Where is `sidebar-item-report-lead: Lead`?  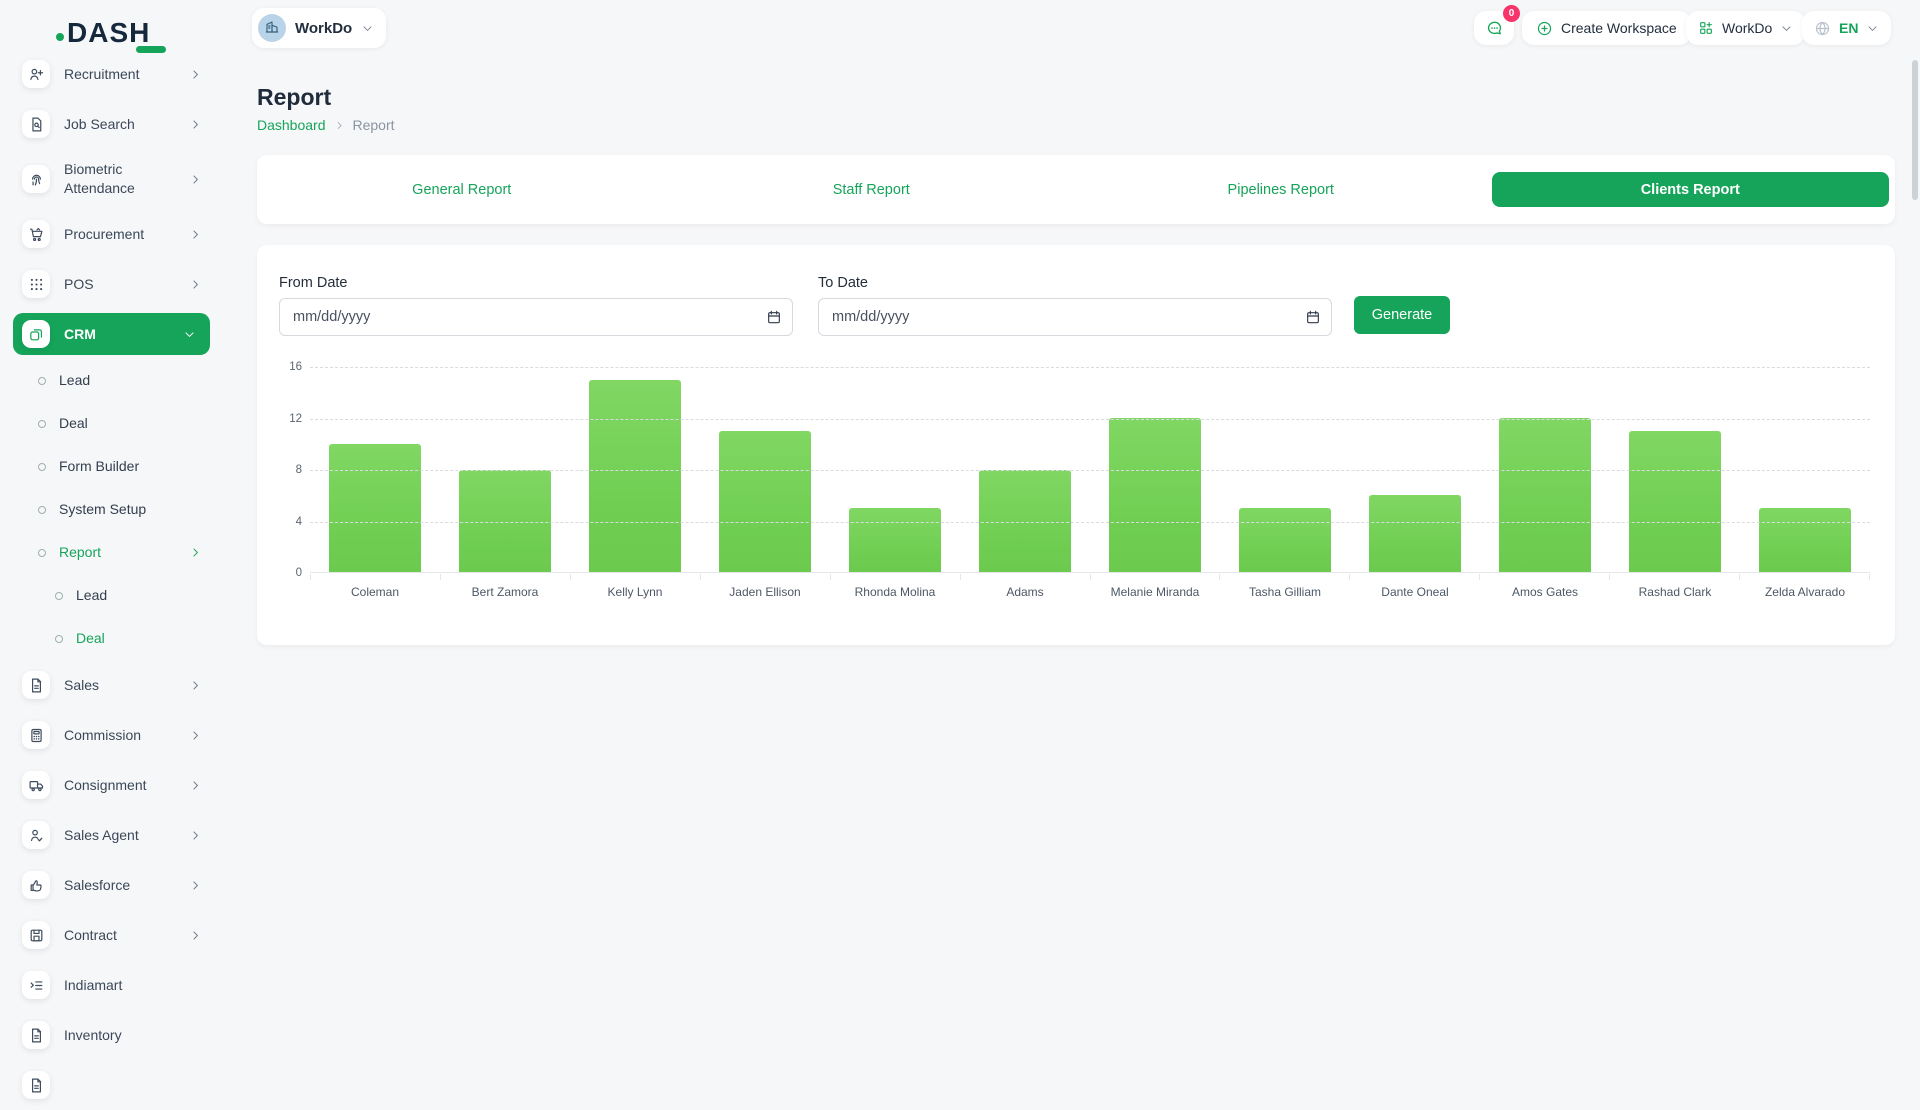 sidebar-item-report-lead: Lead is located at coordinates (115, 595).